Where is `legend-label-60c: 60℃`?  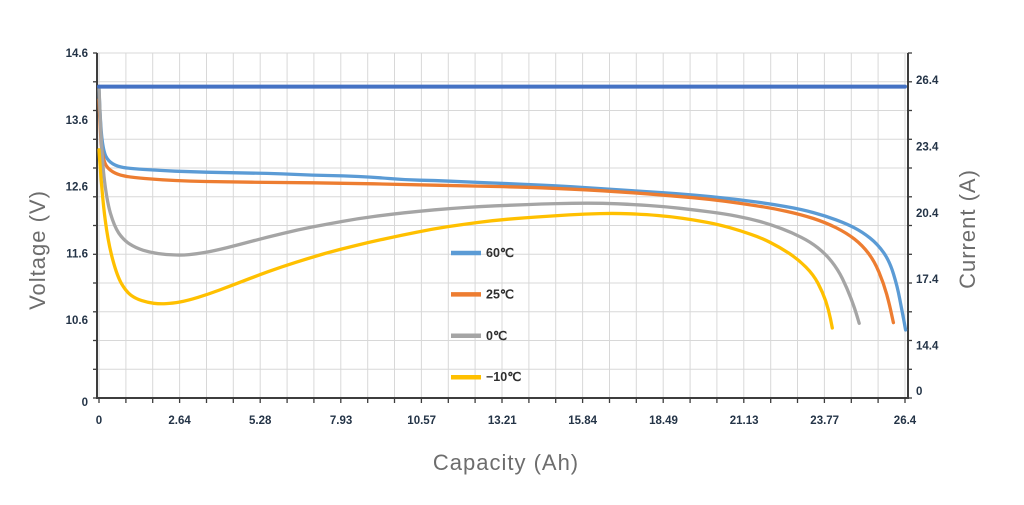 legend-label-60c: 60℃ is located at coordinates (500, 253).